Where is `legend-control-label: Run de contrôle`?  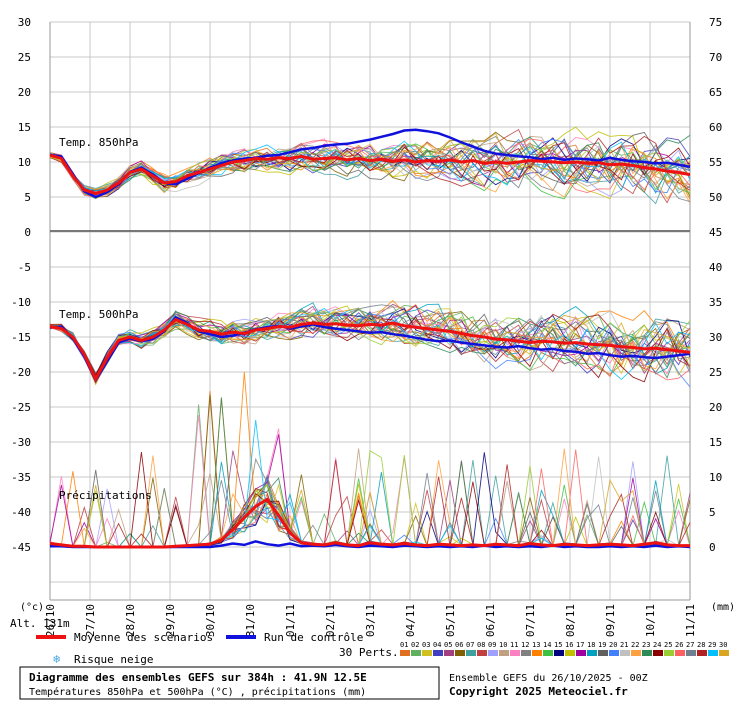 legend-control-label: Run de contrôle is located at coordinates (313, 637).